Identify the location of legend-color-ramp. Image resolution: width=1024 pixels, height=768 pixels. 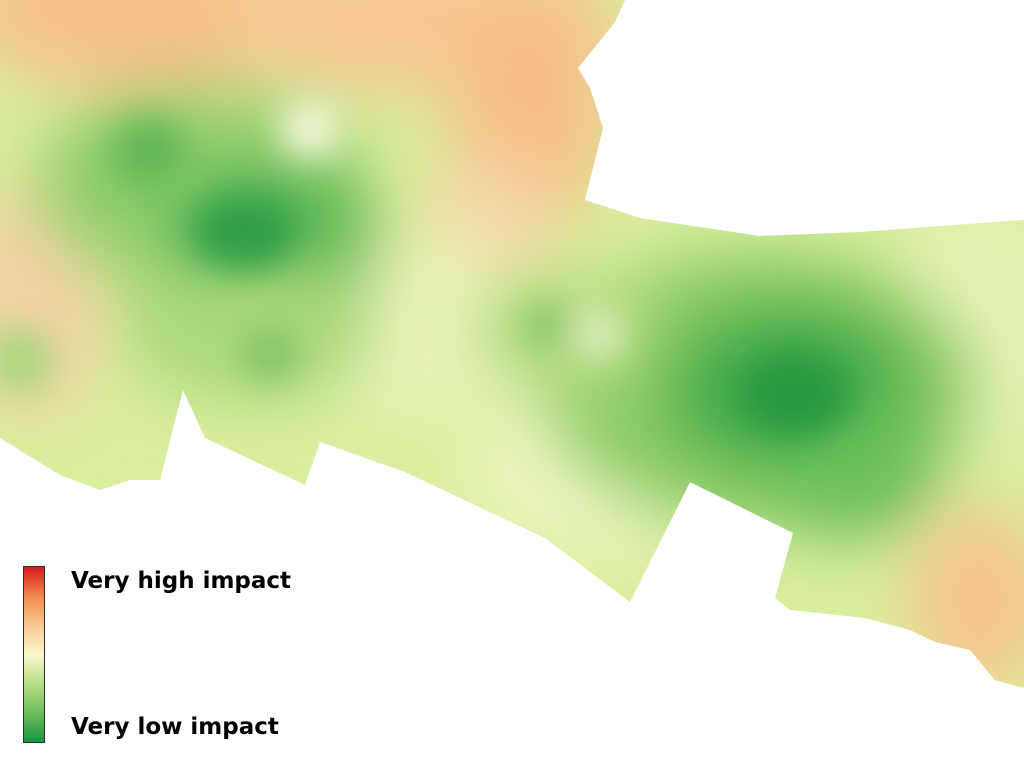
(34, 654).